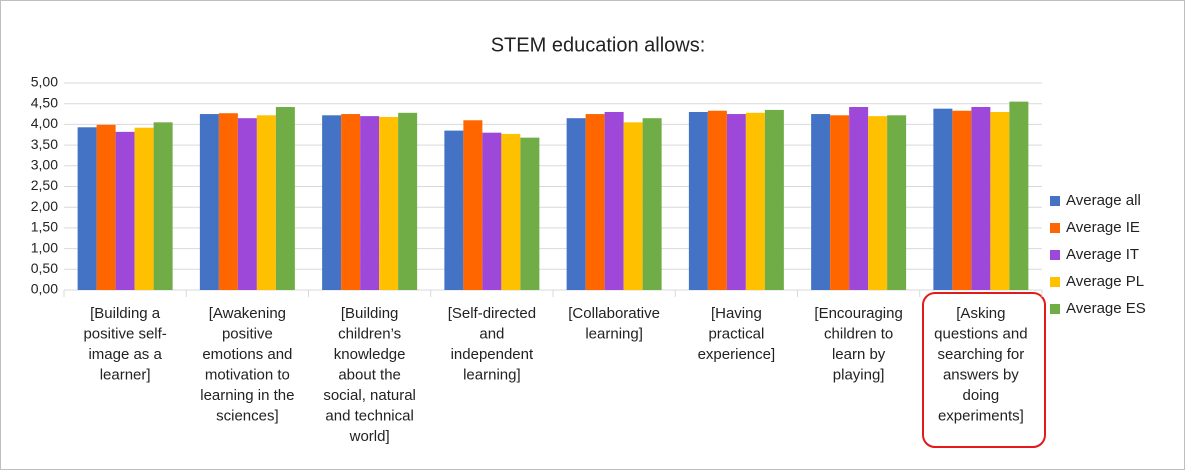  Describe the element at coordinates (247, 354) in the screenshot. I see `x-tick-label: emotions and` at that location.